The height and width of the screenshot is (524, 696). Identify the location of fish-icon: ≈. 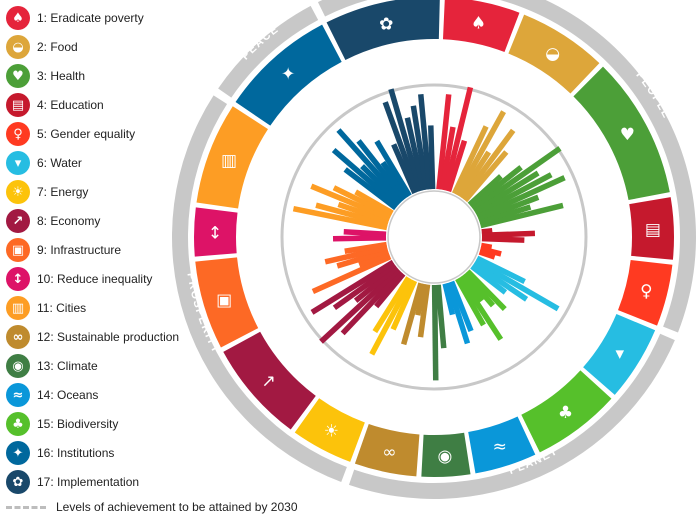
(500, 447).